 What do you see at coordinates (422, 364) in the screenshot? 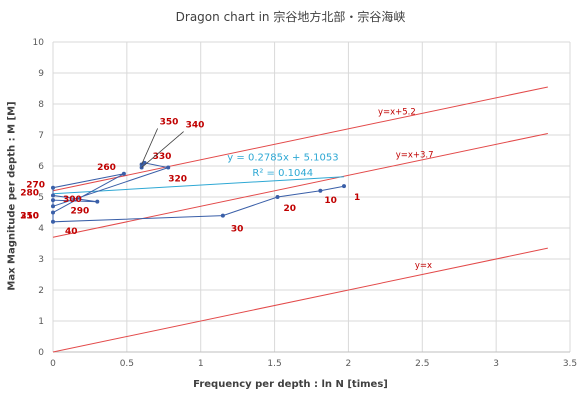
I see `x-tick-label: 2.5` at bounding box center [422, 364].